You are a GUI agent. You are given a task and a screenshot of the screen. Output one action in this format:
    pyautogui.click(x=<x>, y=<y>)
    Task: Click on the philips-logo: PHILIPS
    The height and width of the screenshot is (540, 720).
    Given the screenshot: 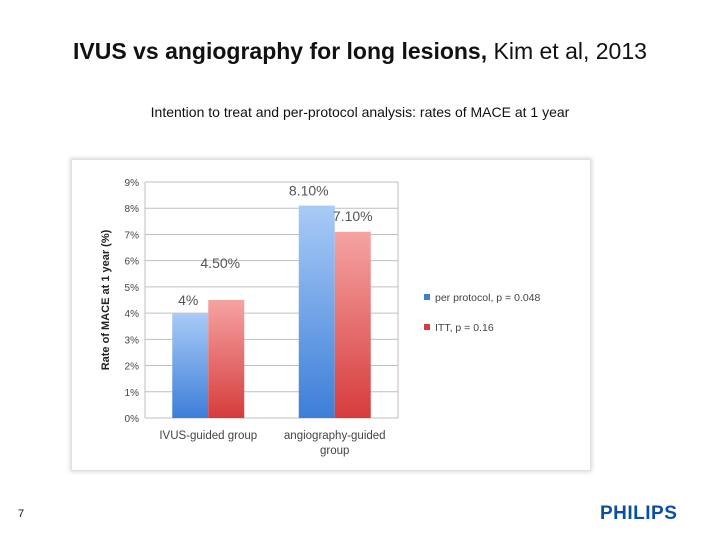 What is the action you would take?
    pyautogui.click(x=639, y=513)
    